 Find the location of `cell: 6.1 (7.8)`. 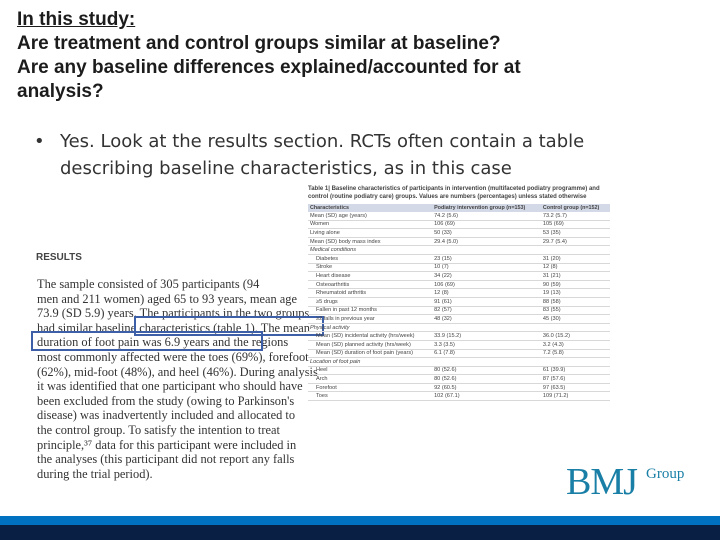

cell: 6.1 (7.8) is located at coordinates (486, 354).